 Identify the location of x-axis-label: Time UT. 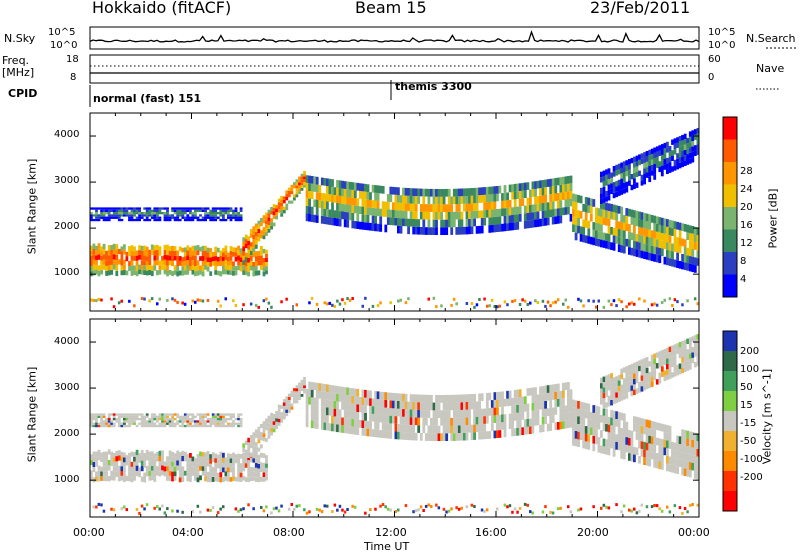
(387, 546).